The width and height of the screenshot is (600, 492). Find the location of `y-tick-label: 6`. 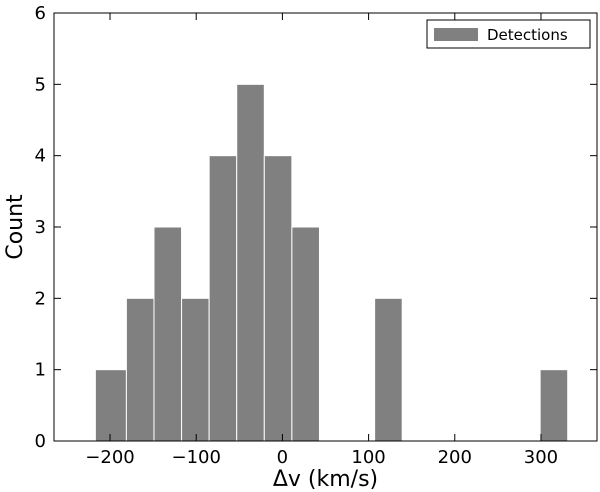

y-tick-label: 6 is located at coordinates (40, 13).